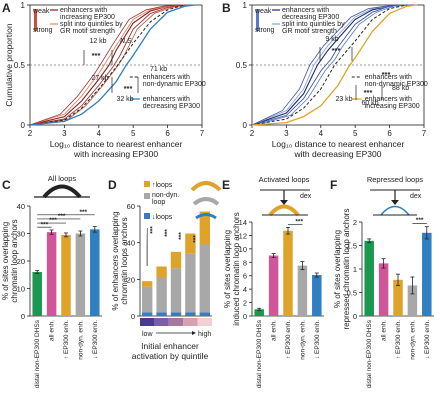  What do you see at coordinates (333, 185) in the screenshot?
I see `panel-letter-F: F` at bounding box center [333, 185].